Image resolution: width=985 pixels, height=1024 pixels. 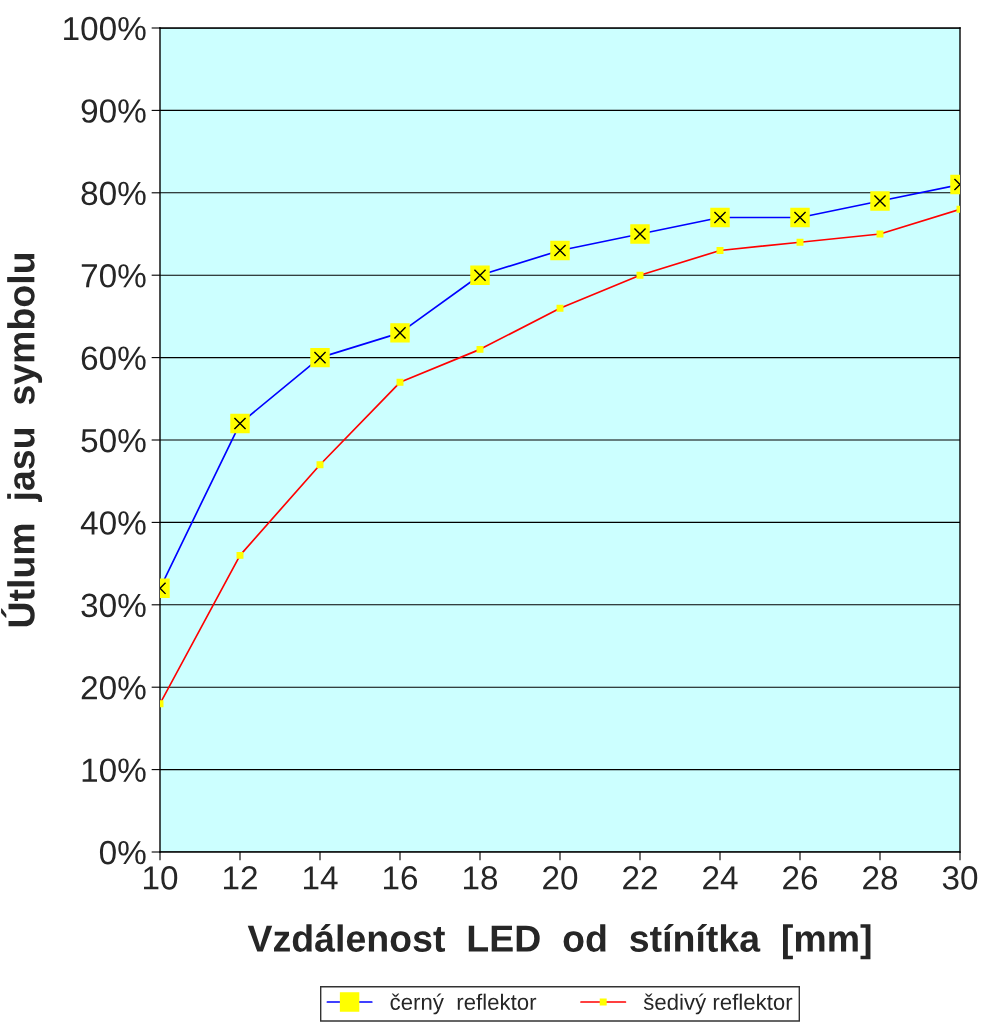 I want to click on y-tick-label: 80%, so click(x=113, y=193).